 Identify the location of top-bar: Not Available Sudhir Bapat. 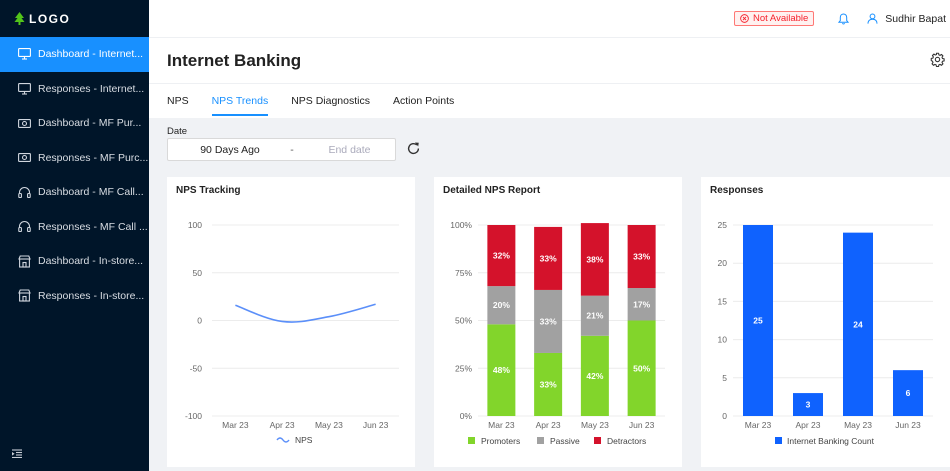
(549, 18).